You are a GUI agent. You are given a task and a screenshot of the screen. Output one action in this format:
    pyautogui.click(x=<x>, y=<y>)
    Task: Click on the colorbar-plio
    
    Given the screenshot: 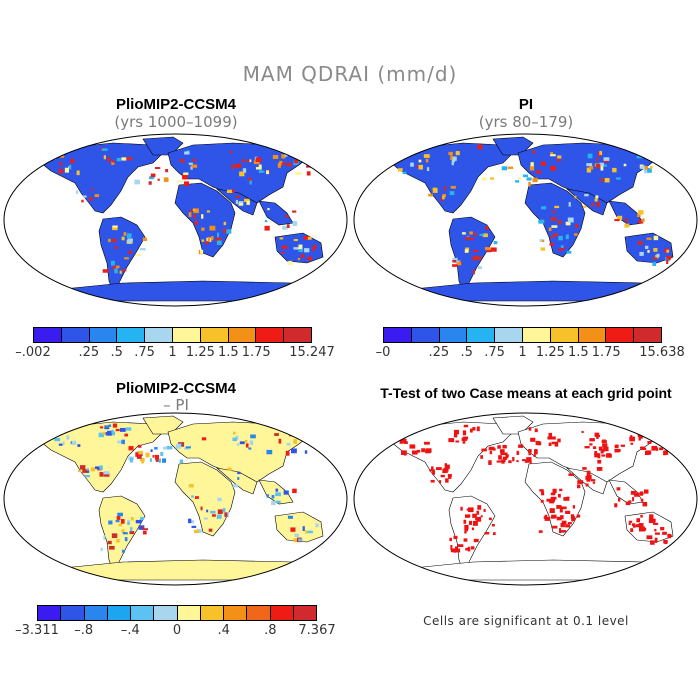 What is the action you would take?
    pyautogui.click(x=172, y=335)
    